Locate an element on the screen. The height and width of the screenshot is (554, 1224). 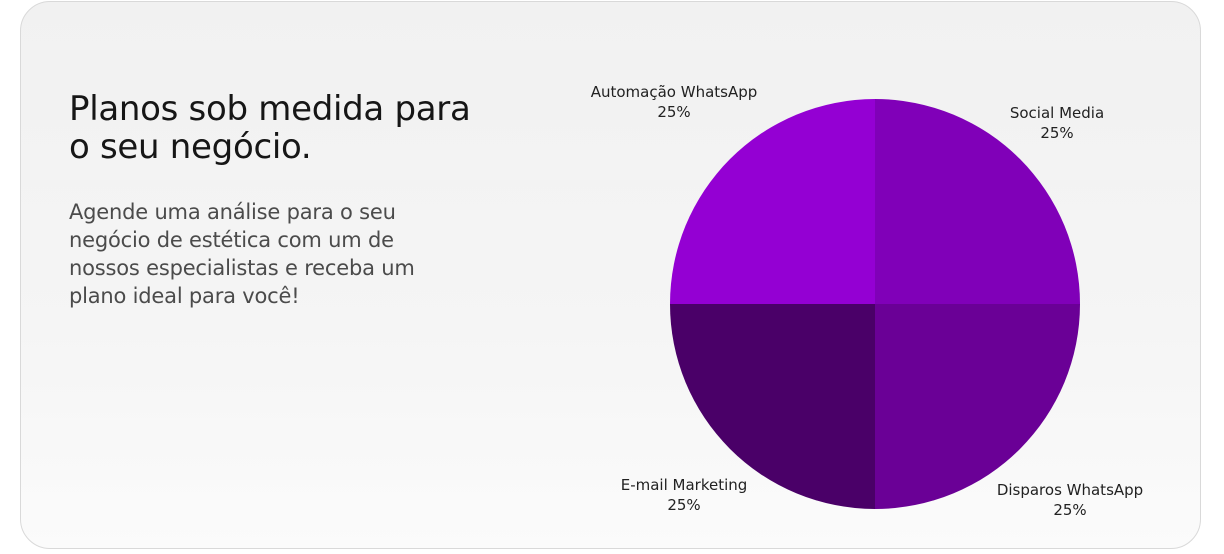
pie-slice-disparos-whatsapp is located at coordinates (977, 406).